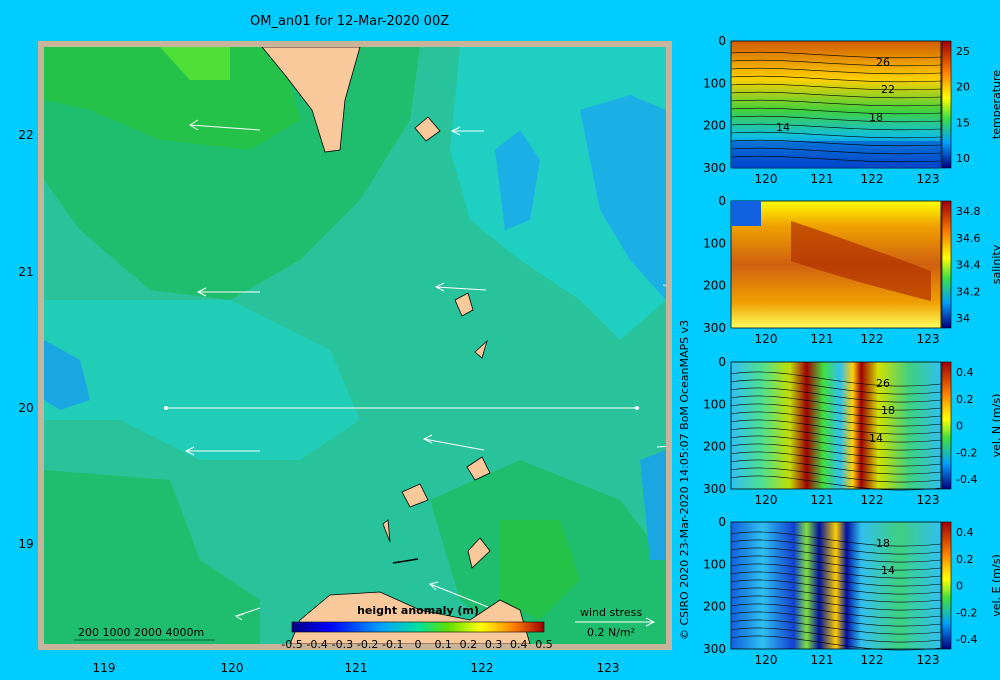 This screenshot has height=680, width=1000. Describe the element at coordinates (519, 644) in the screenshot. I see `colorbar-tick: 0.4` at that location.